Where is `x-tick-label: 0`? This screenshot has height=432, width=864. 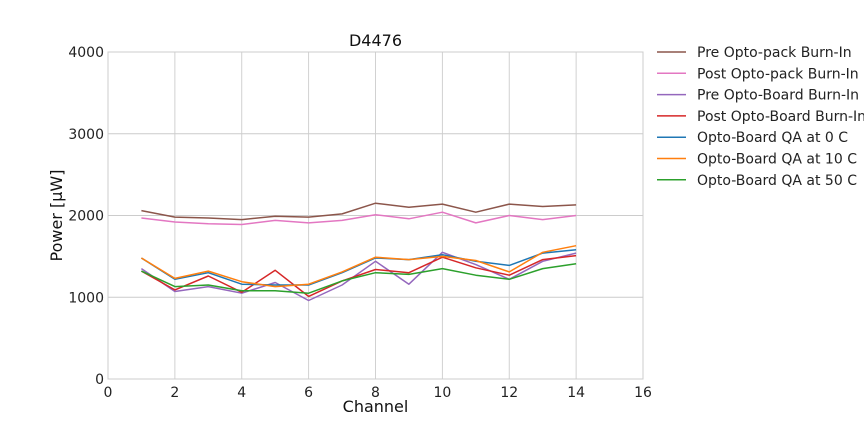
x-tick-label: 0 is located at coordinates (108, 393).